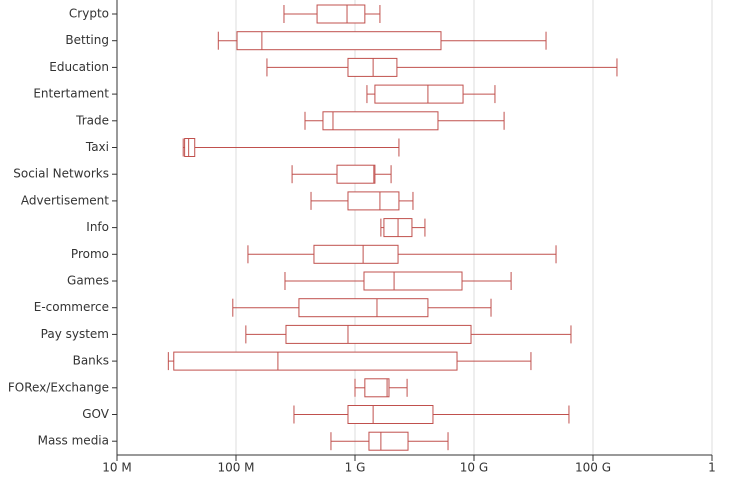  I want to click on y-tick-label: Promo, so click(90, 254).